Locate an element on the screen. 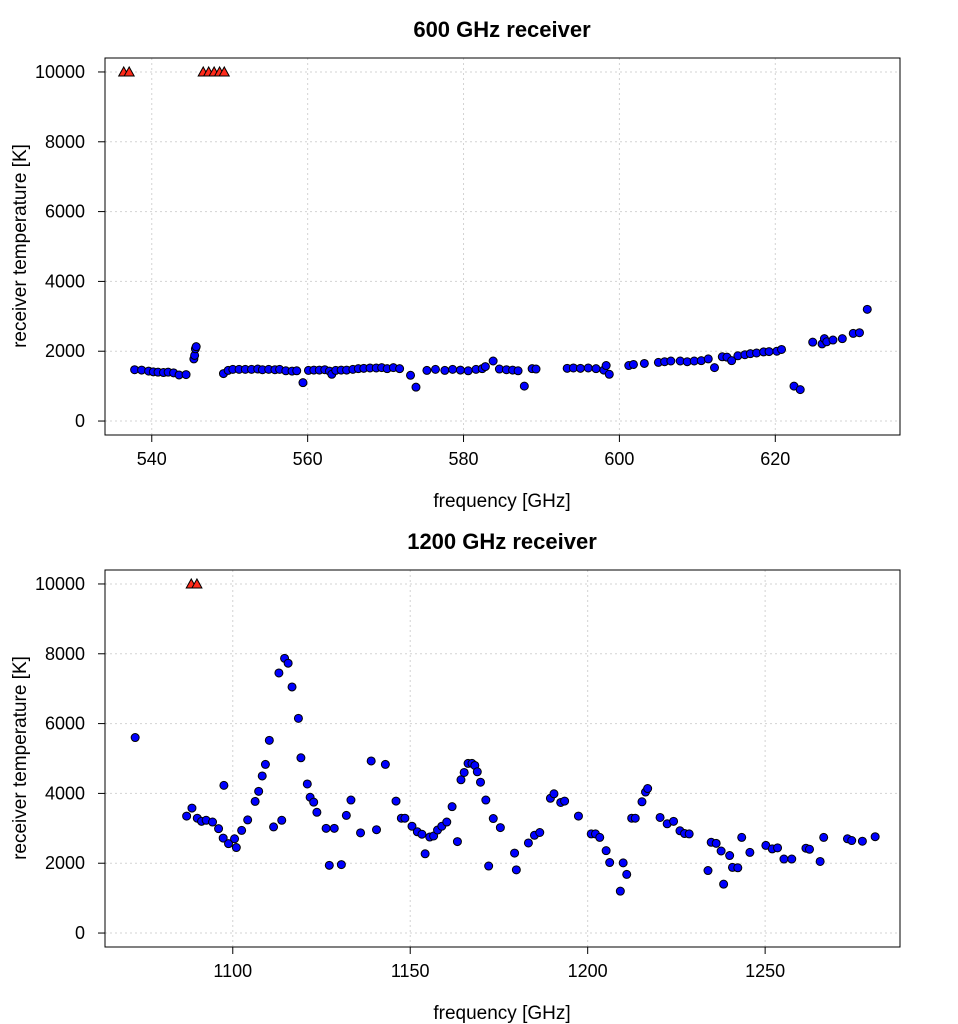 This screenshot has height=1024, width=958. y-tick-label: 0 is located at coordinates (80, 933).